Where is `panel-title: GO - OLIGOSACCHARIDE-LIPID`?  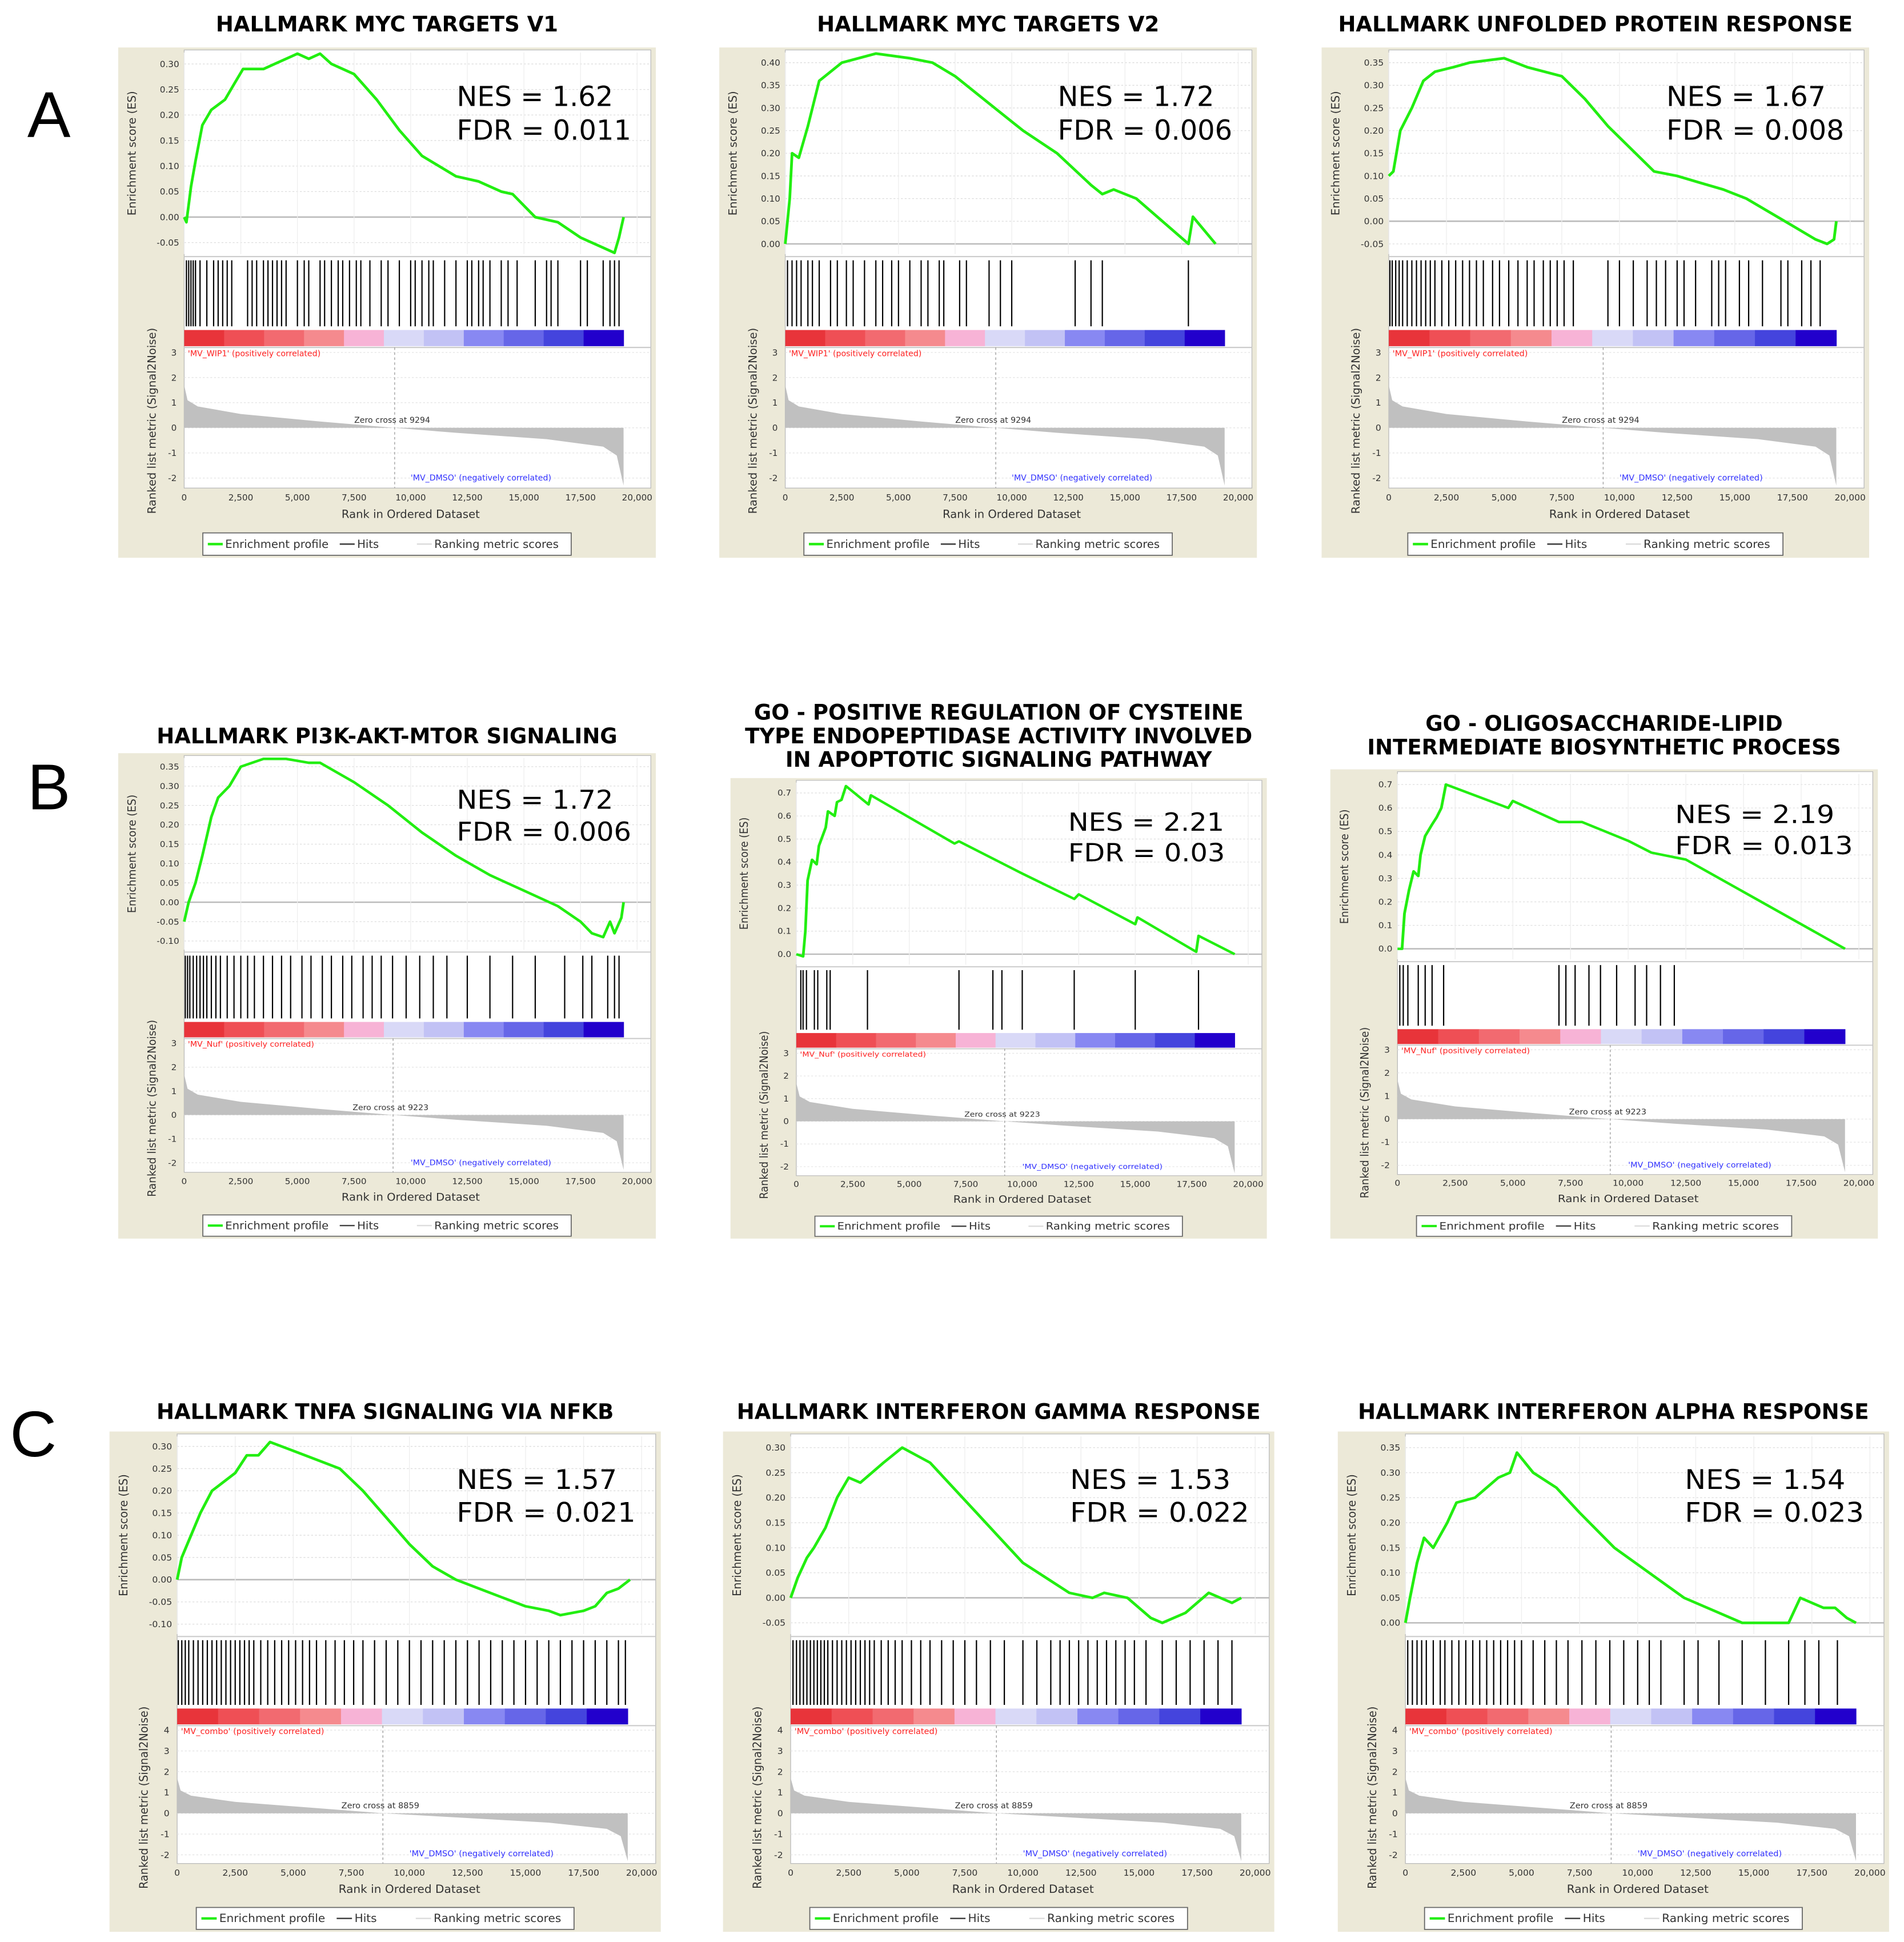
panel-title: GO - OLIGOSACCHARIDE-LIPID is located at coordinates (1604, 723).